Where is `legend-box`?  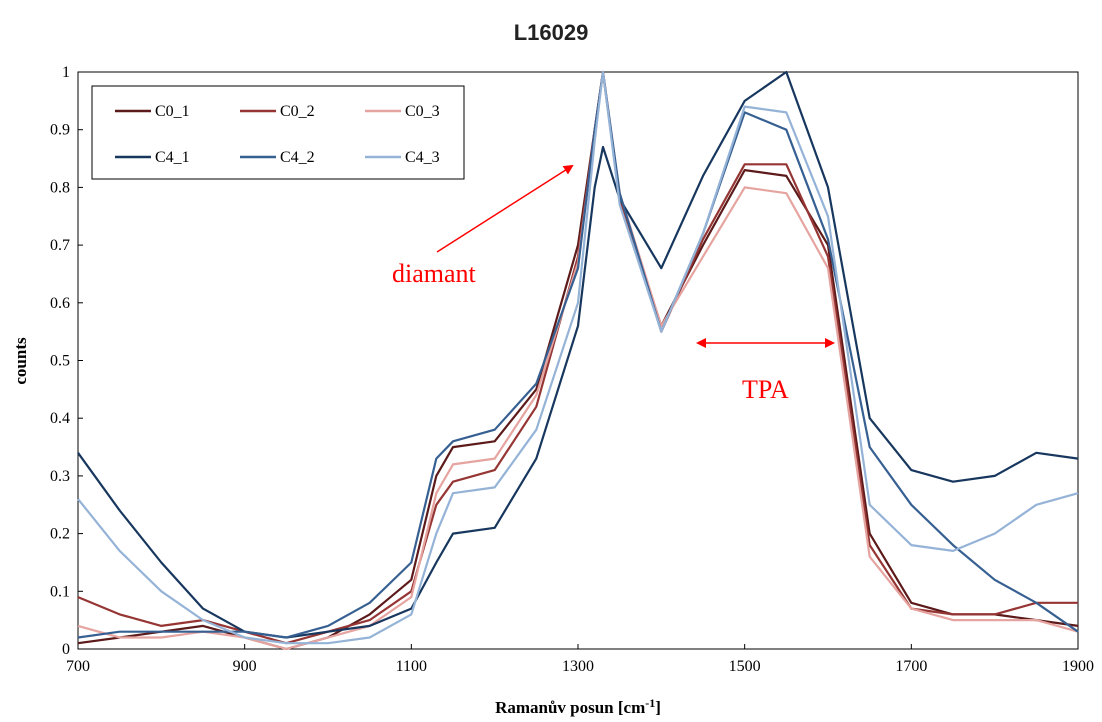 legend-box is located at coordinates (278, 132).